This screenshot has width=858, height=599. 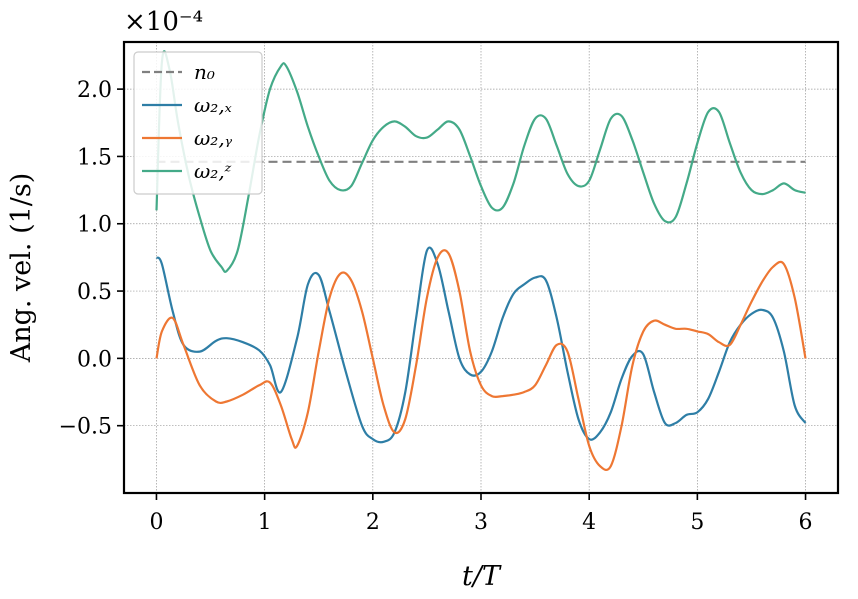 I want to click on x-tick-label: 6, so click(x=806, y=522).